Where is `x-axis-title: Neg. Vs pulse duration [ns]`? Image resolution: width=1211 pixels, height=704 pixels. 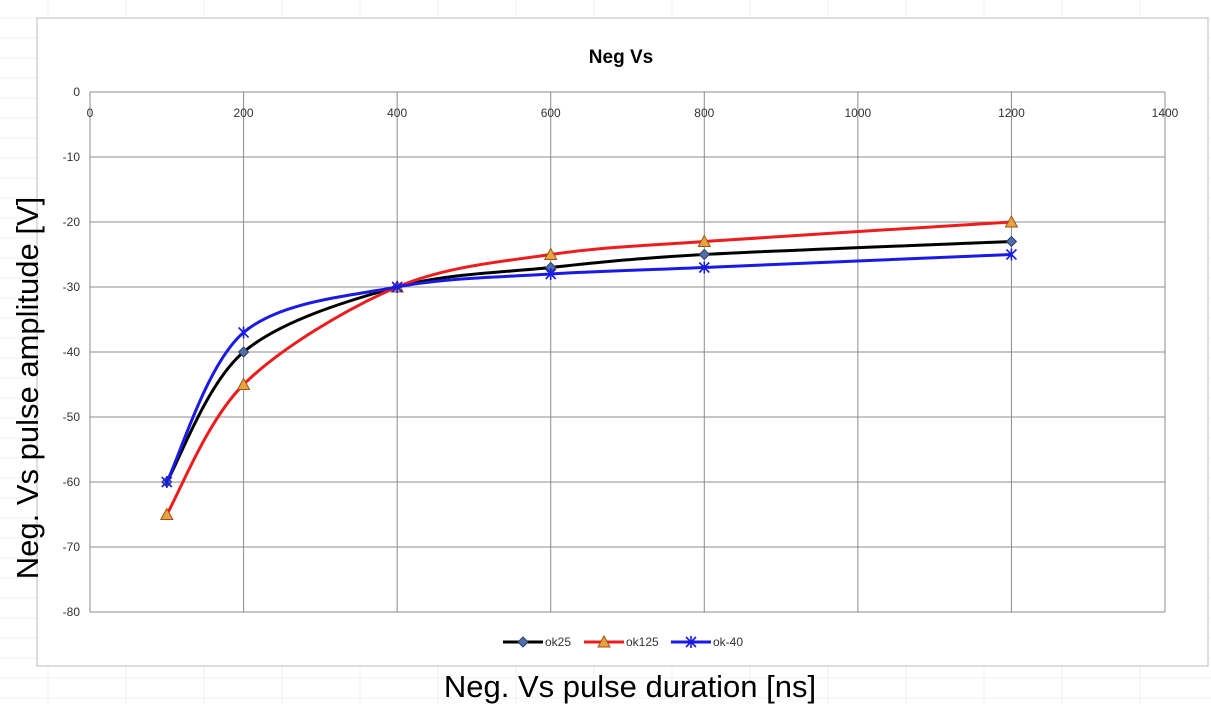 x-axis-title: Neg. Vs pulse duration [ns] is located at coordinates (630, 686).